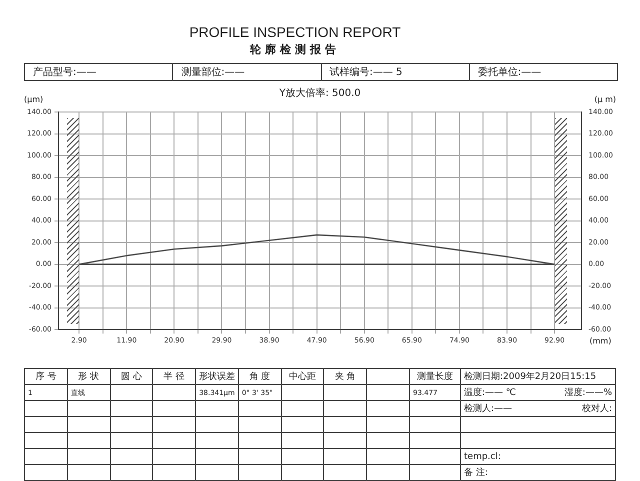 This screenshot has height=481, width=640. What do you see at coordinates (217, 376) in the screenshot?
I see `text: 形状误差` at bounding box center [217, 376].